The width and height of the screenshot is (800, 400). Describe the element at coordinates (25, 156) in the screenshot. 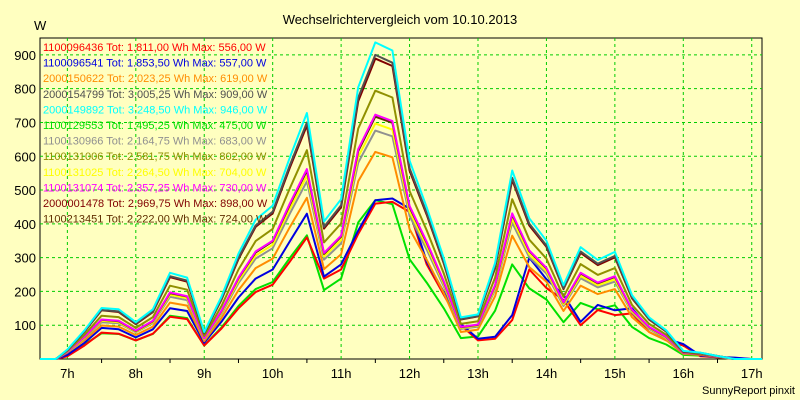

I see `y-tick-label: 600` at that location.